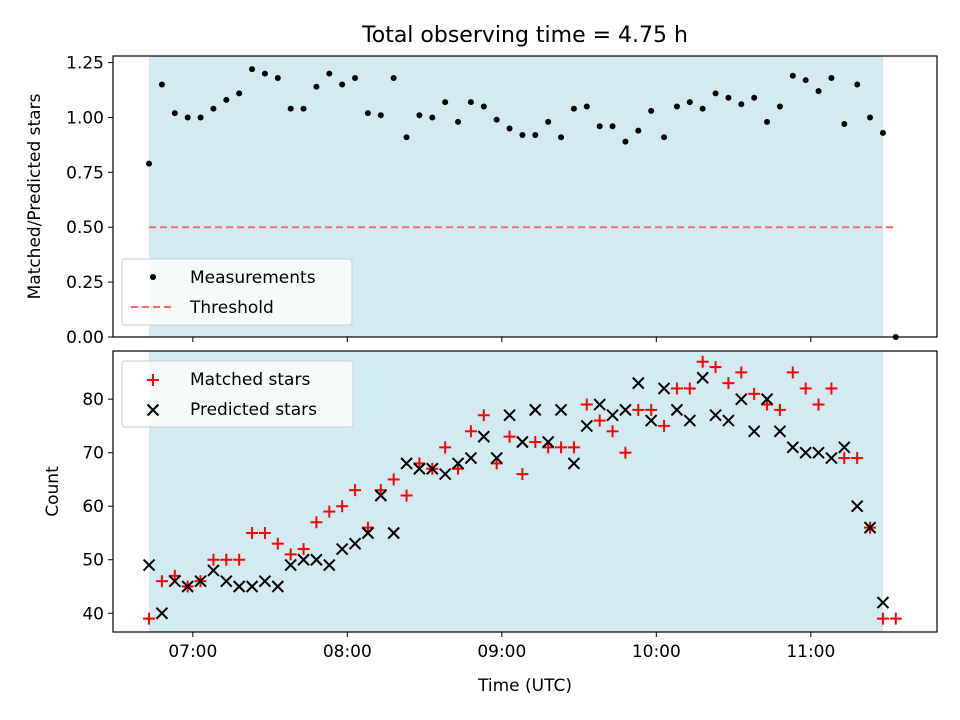 The width and height of the screenshot is (960, 720). Describe the element at coordinates (89, 201) in the screenshot. I see `y-ticks-top: 0.00 0.25 0.50 0.75 1.00 1.25` at that location.